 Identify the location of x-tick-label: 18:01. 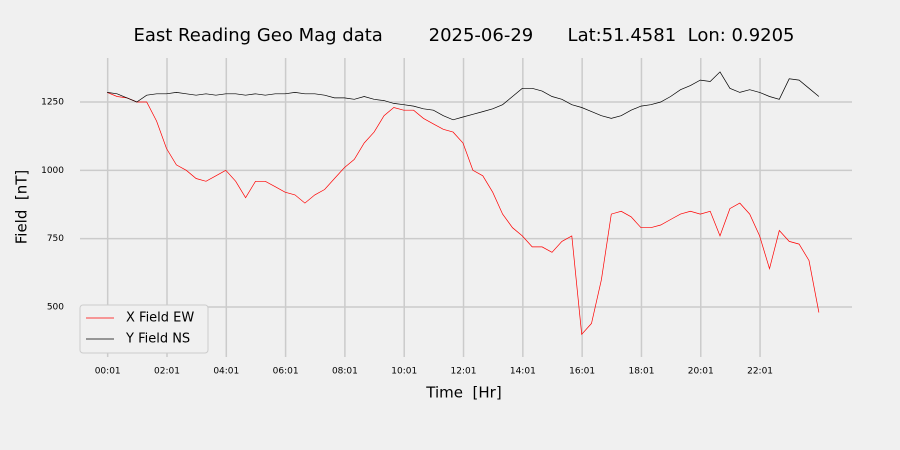
(641, 372).